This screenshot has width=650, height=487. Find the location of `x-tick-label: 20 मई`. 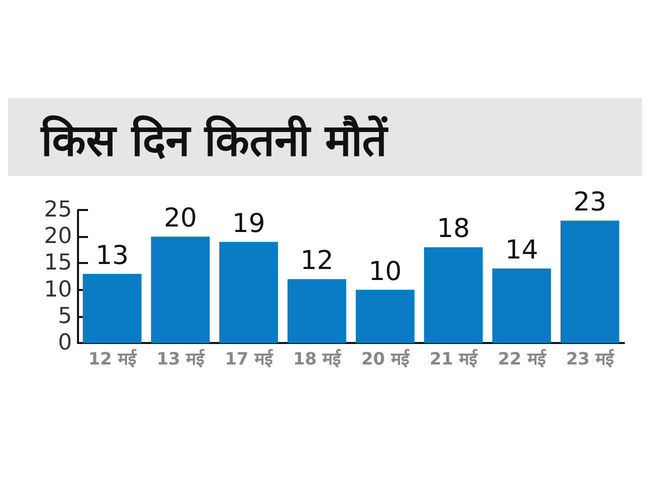

x-tick-label: 20 मई is located at coordinates (385, 359).